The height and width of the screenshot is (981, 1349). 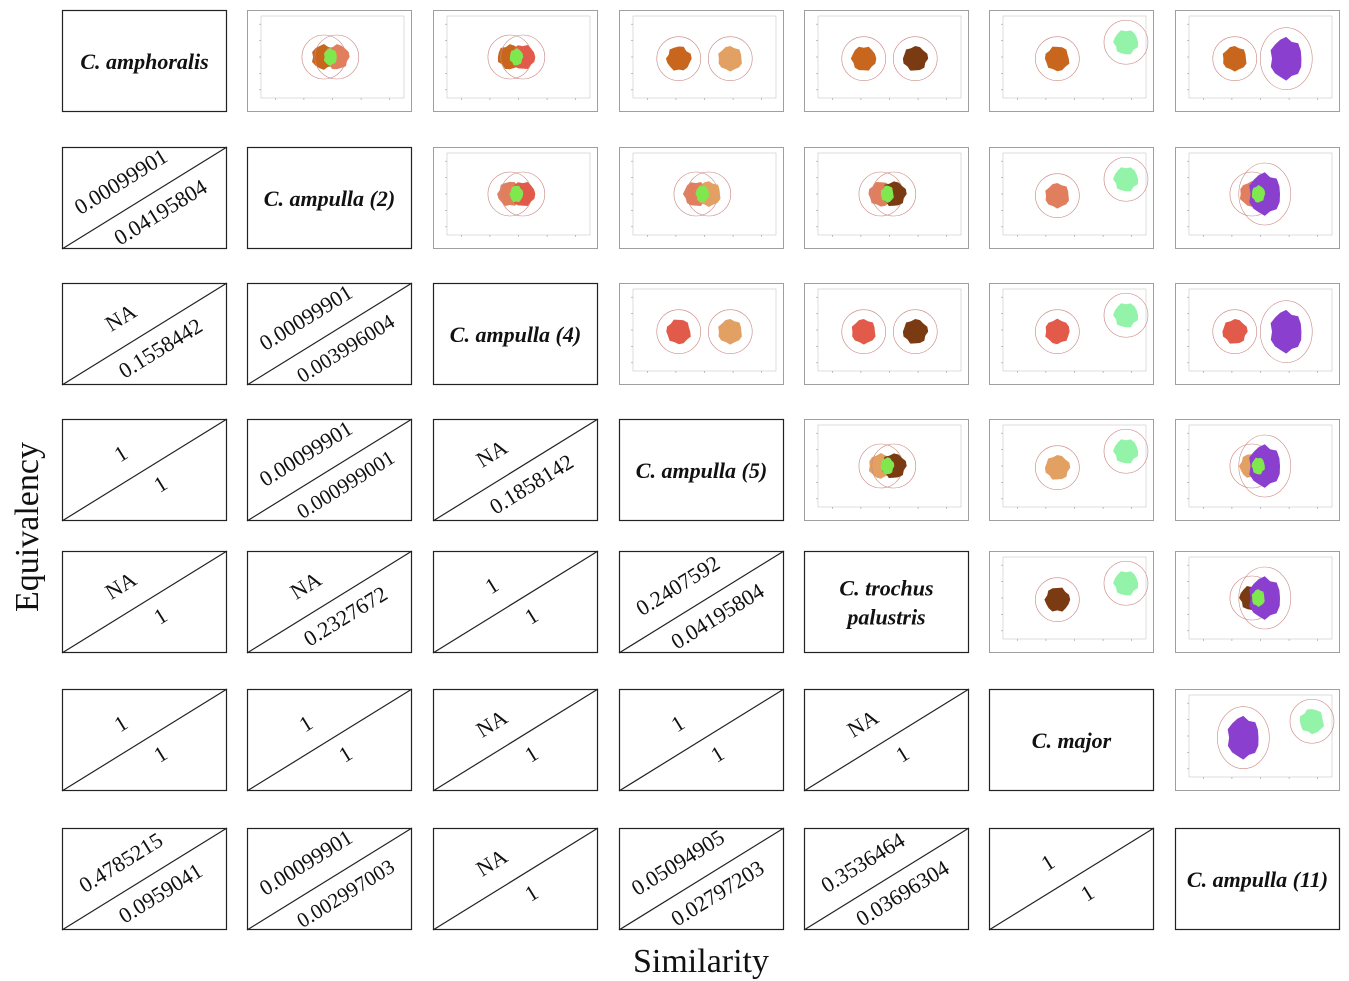 I want to click on species-box-c-ampulla-4: C. ampulla (4), so click(x=515, y=334).